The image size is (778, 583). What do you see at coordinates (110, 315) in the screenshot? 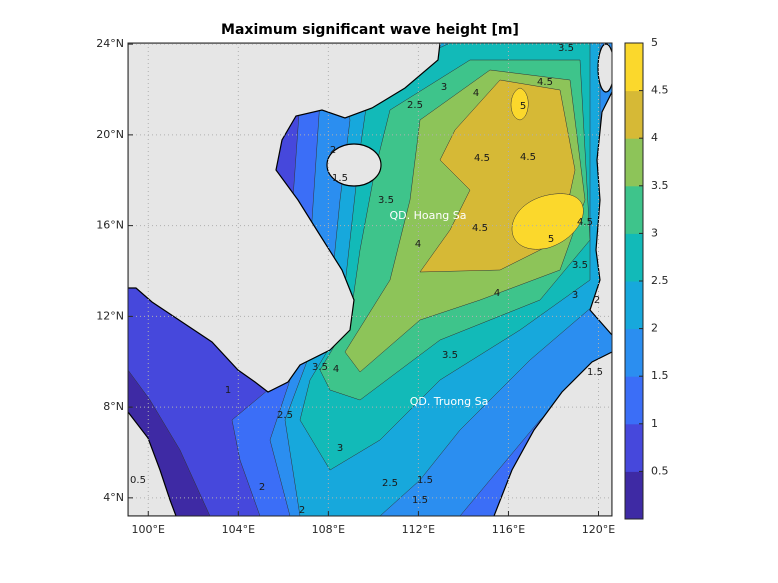
I see `y-tick-label: 12°N` at bounding box center [110, 315].